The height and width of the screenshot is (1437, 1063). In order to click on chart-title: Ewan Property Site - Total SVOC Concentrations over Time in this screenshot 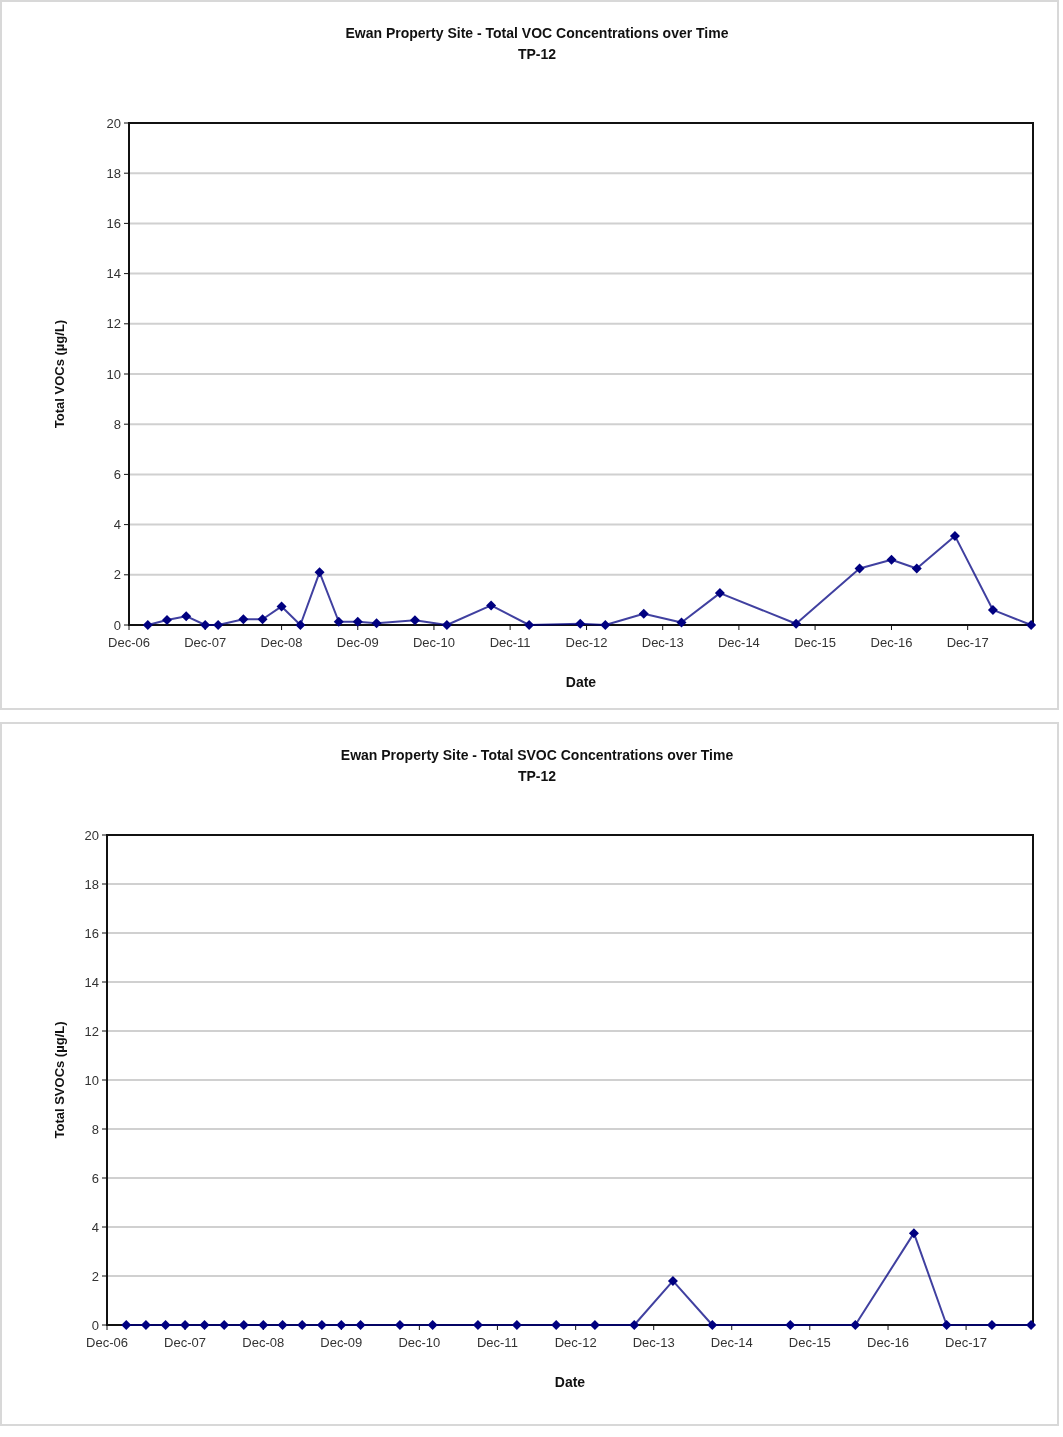, I will do `click(537, 755)`.